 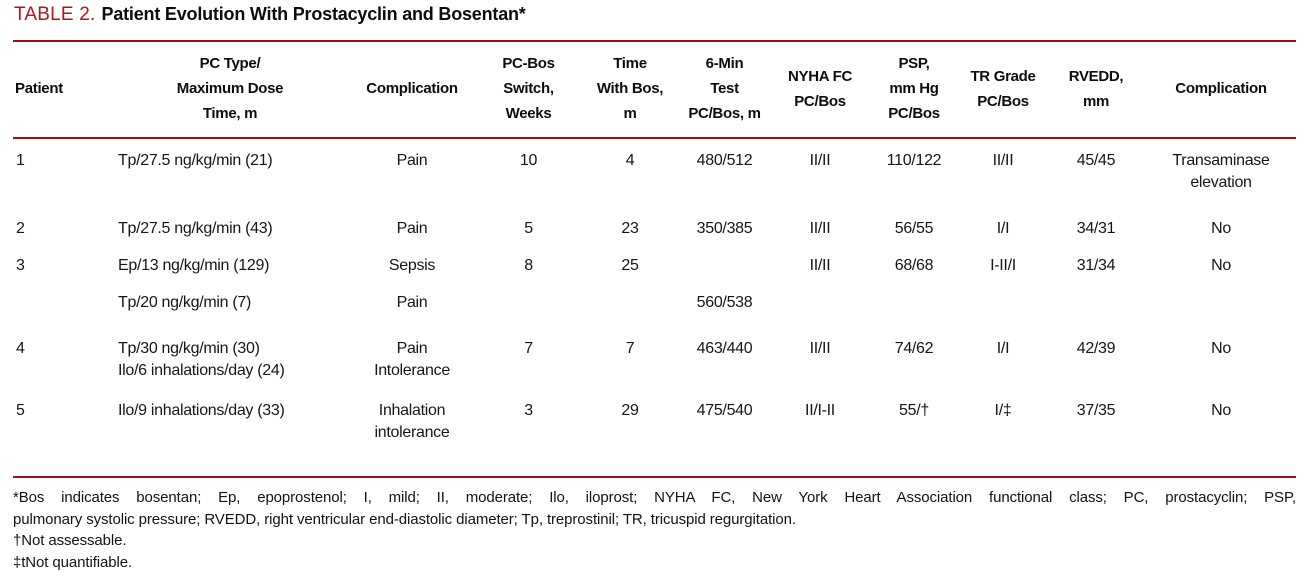 I want to click on table-cell: 68/68, so click(x=914, y=265).